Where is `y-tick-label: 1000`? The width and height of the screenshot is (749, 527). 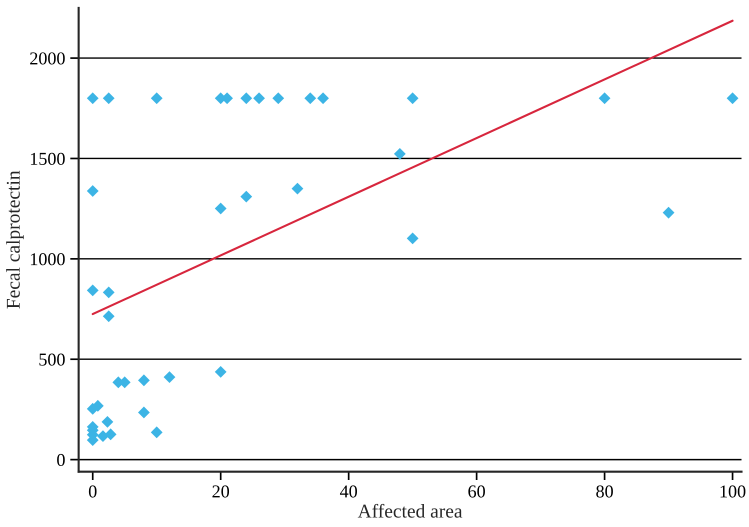 y-tick-label: 1000 is located at coordinates (47, 259).